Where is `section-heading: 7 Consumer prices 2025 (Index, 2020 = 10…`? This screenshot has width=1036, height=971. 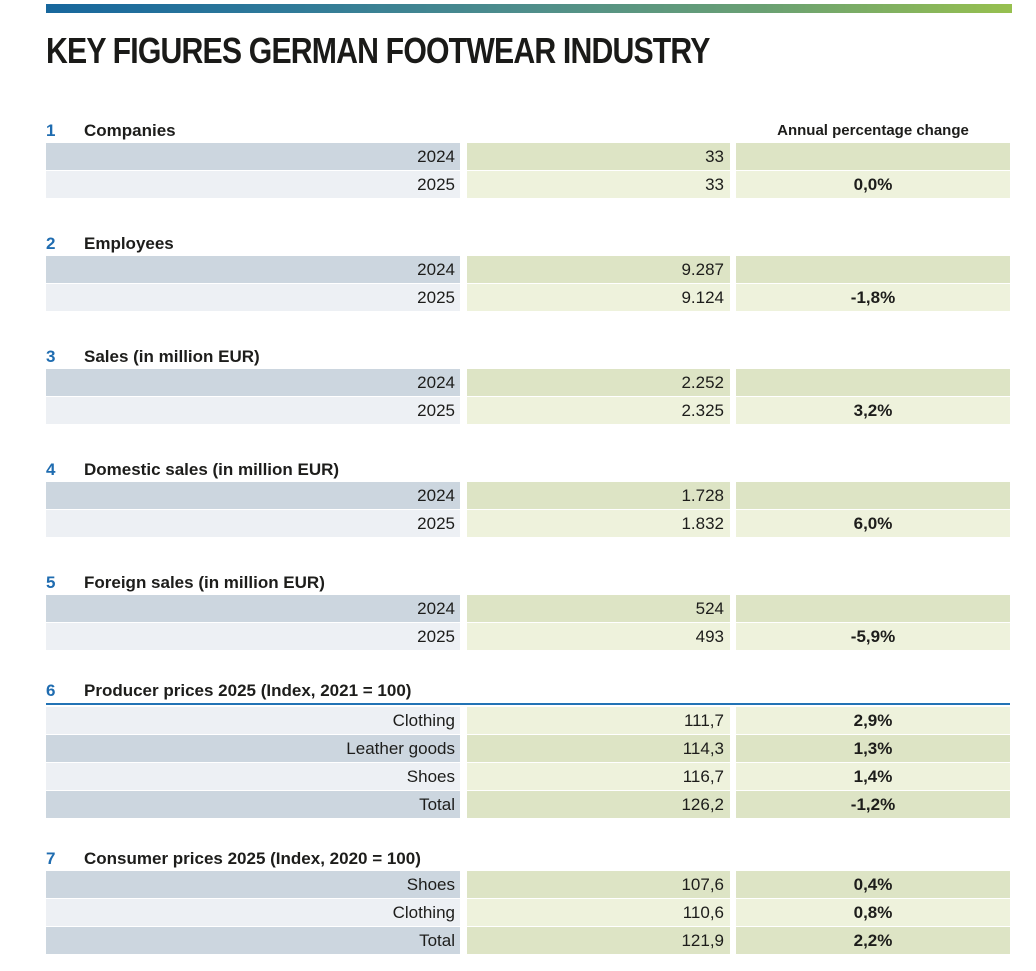 section-heading: 7 Consumer prices 2025 (Index, 2020 = 10… is located at coordinates (528, 859).